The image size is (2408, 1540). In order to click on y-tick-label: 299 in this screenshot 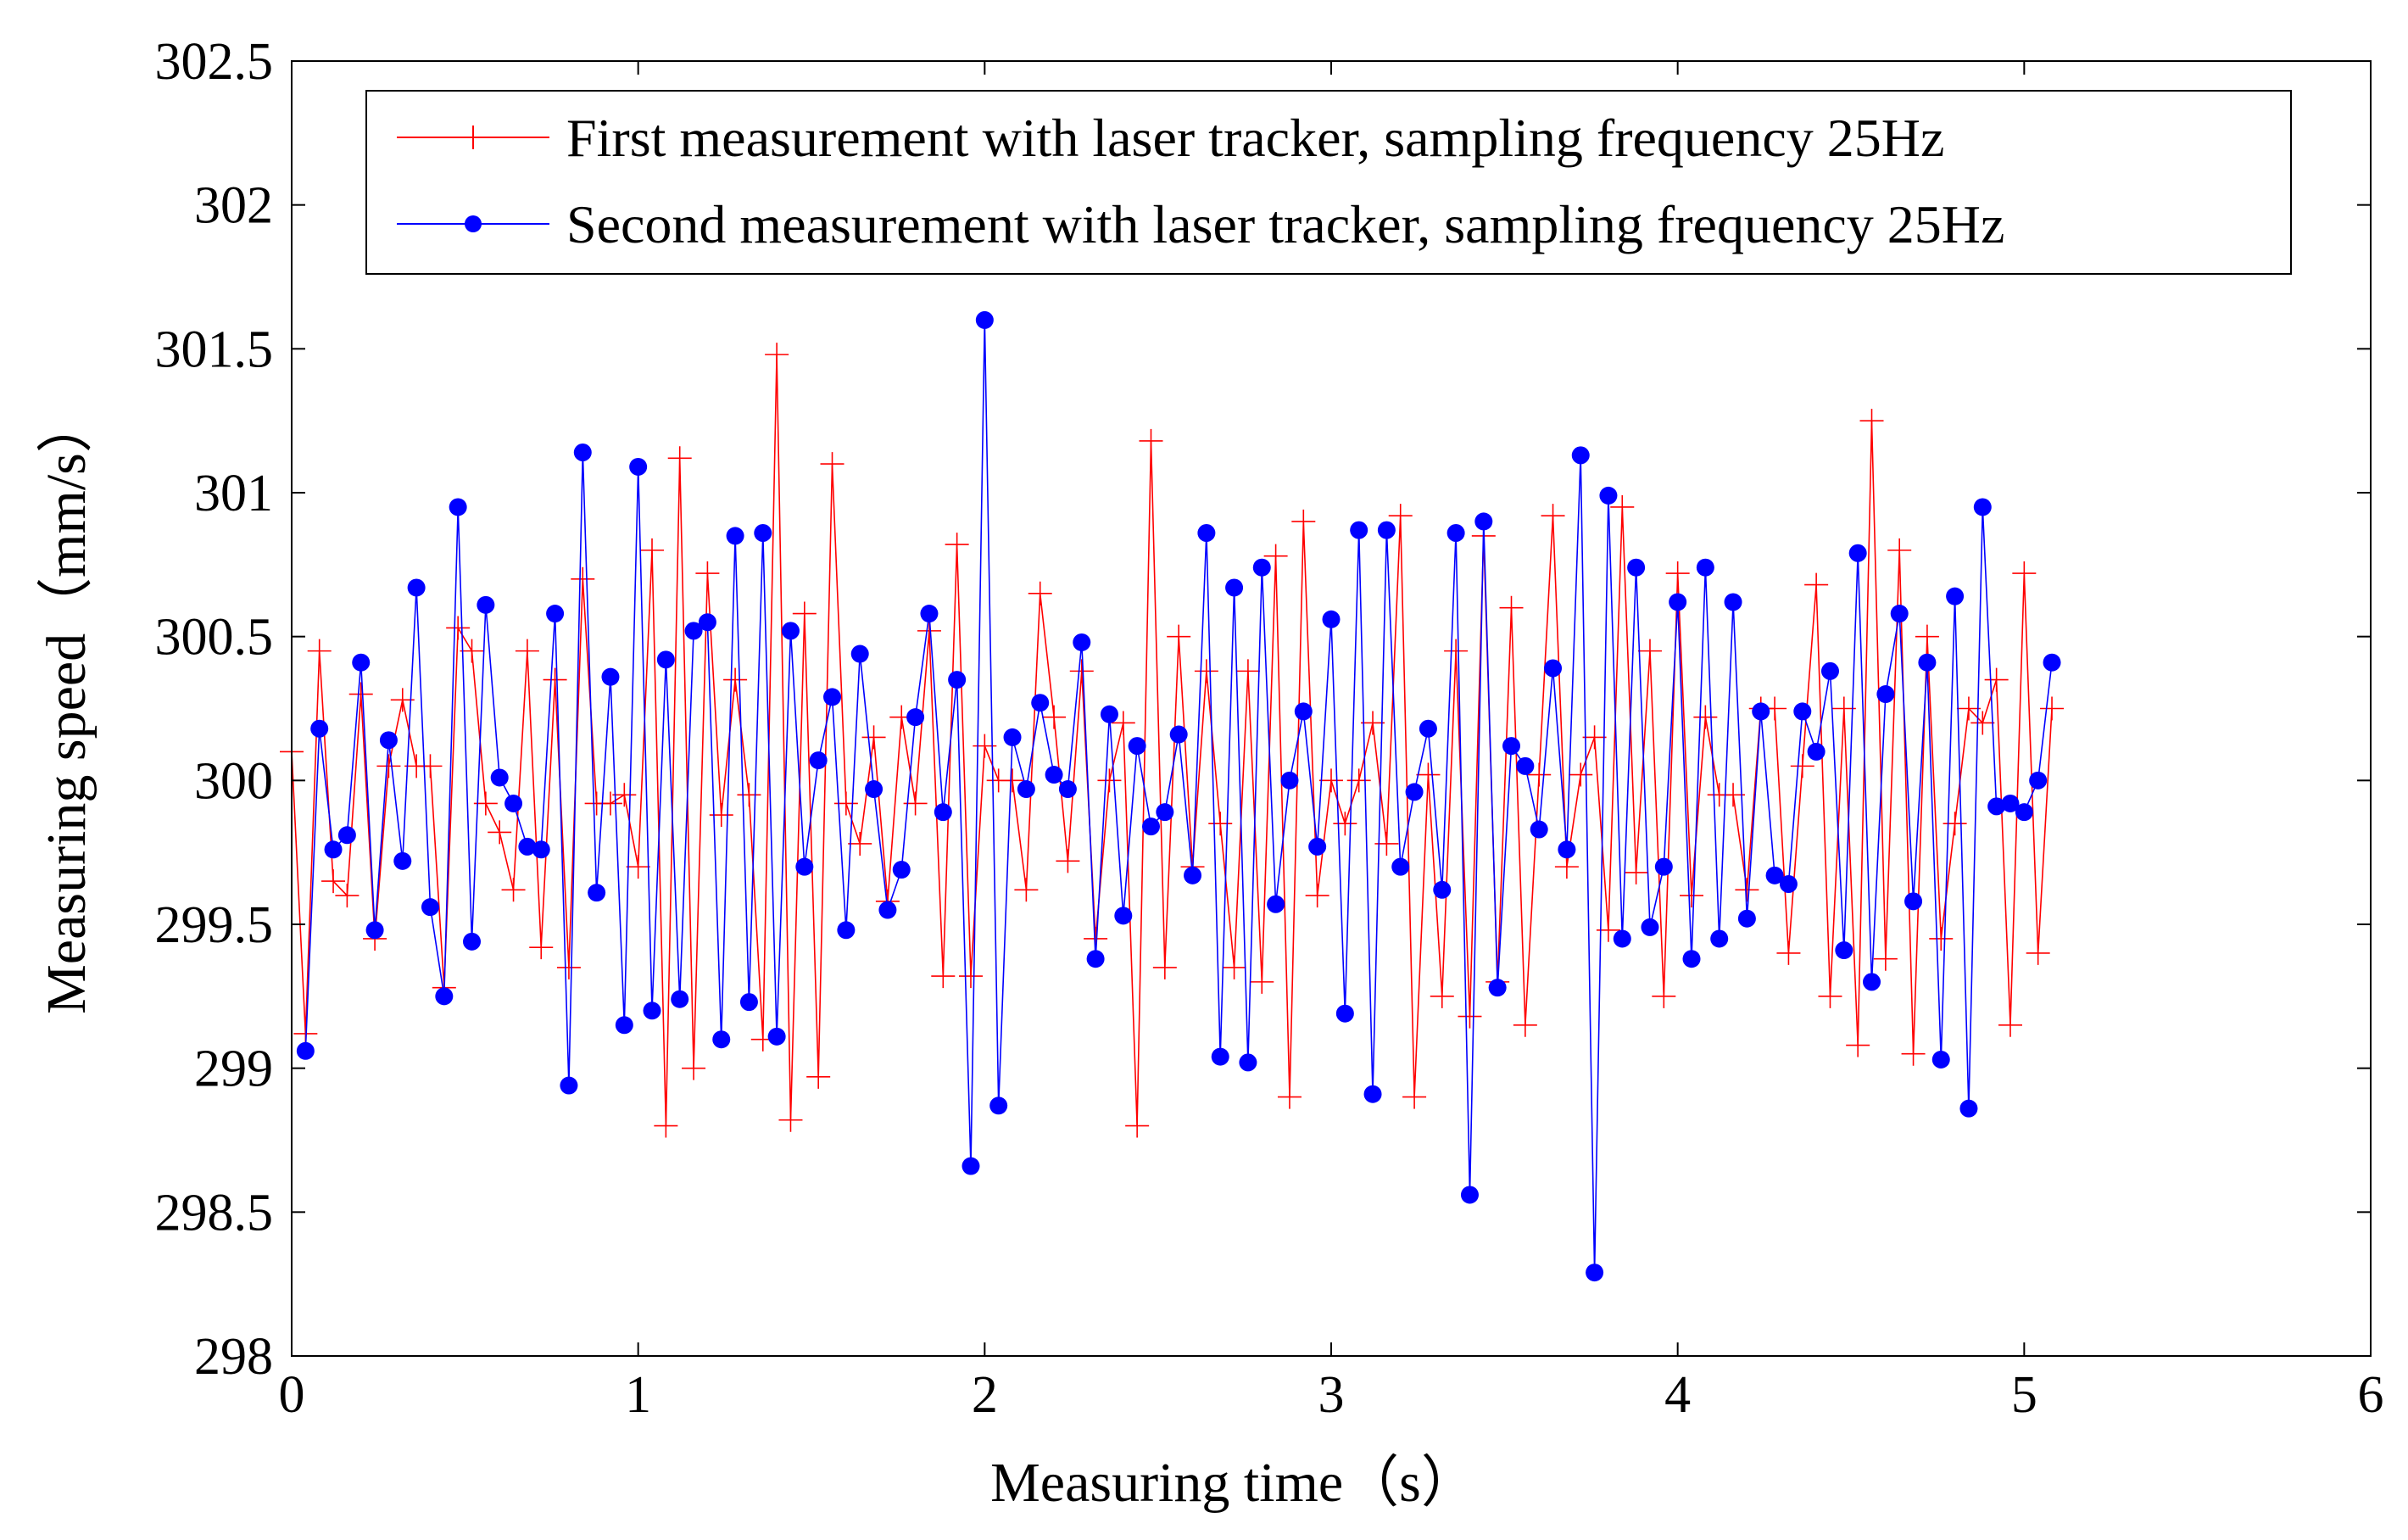, I will do `click(234, 1069)`.